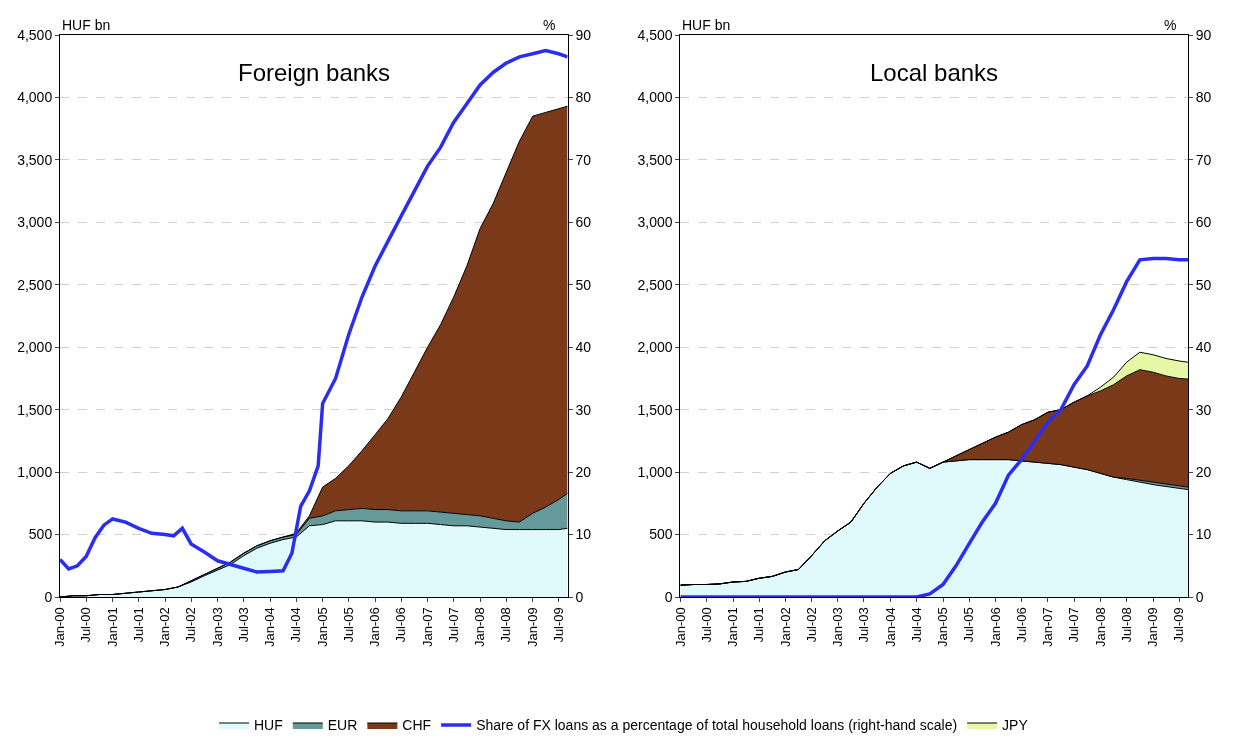 This screenshot has width=1233, height=754. Describe the element at coordinates (417, 725) in the screenshot. I see `legend-label: CHF` at that location.